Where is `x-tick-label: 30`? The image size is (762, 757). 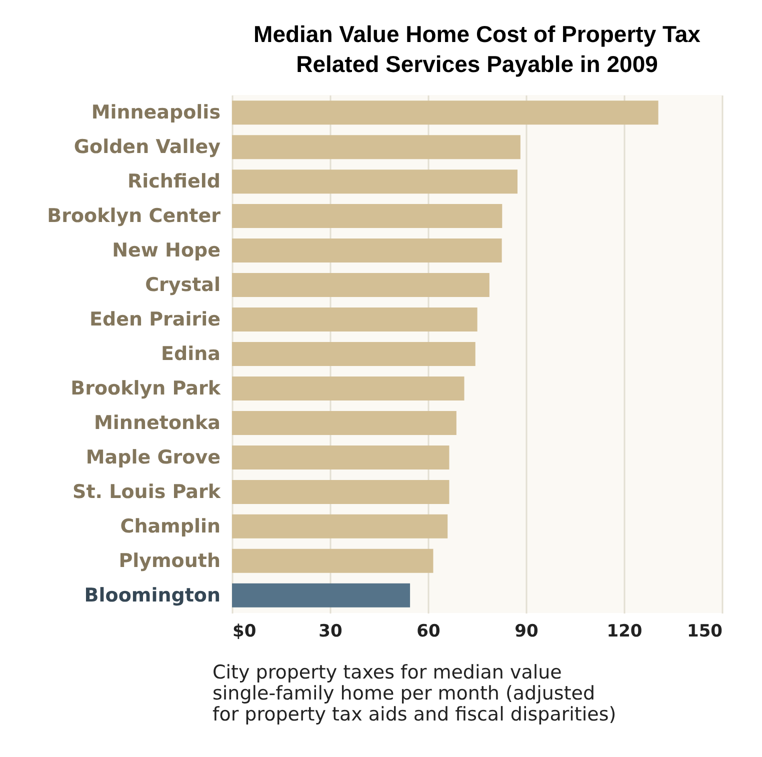
x-tick-label: 30 is located at coordinates (330, 632).